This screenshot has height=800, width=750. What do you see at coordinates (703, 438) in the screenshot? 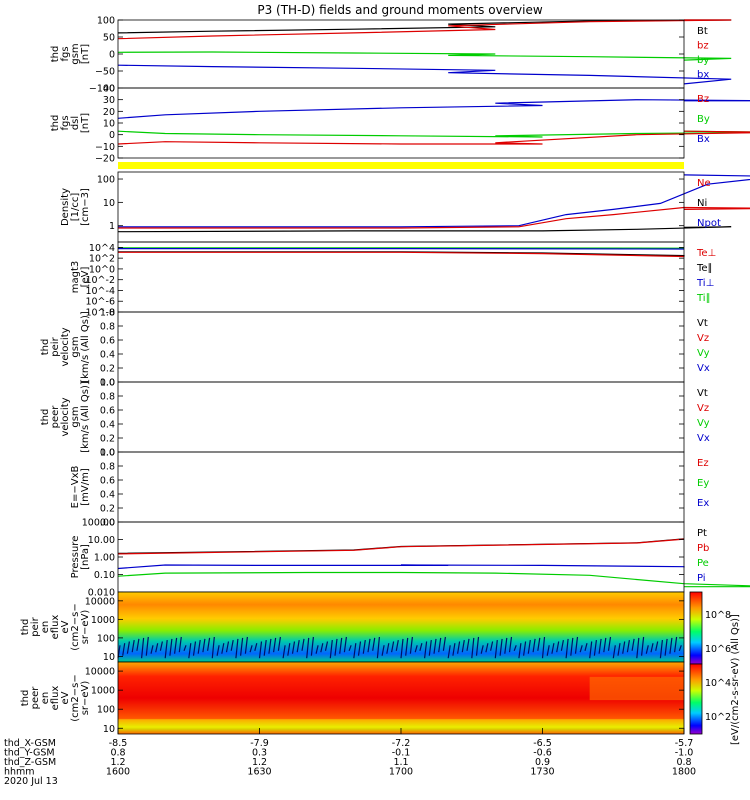
I see `peer_velocity-legend-Vx: Vx` at bounding box center [703, 438].